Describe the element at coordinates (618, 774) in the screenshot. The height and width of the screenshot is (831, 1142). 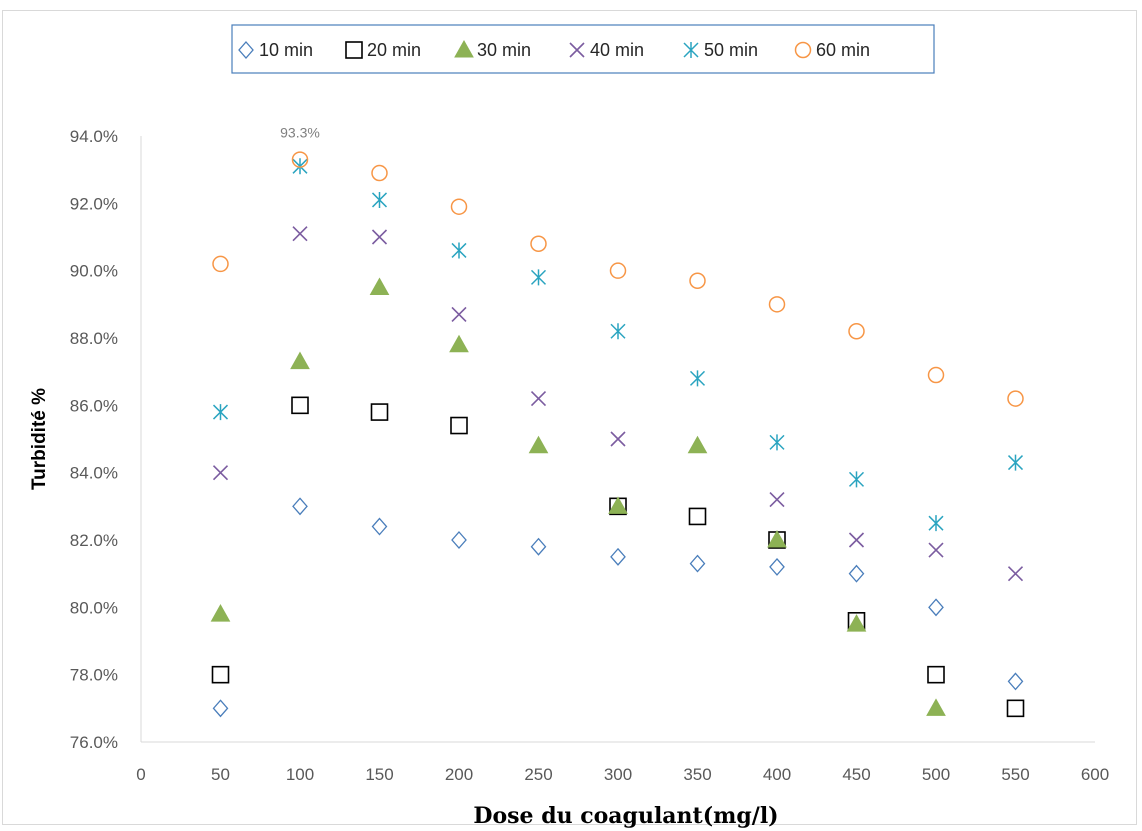
I see `x-tick-label: 300` at that location.